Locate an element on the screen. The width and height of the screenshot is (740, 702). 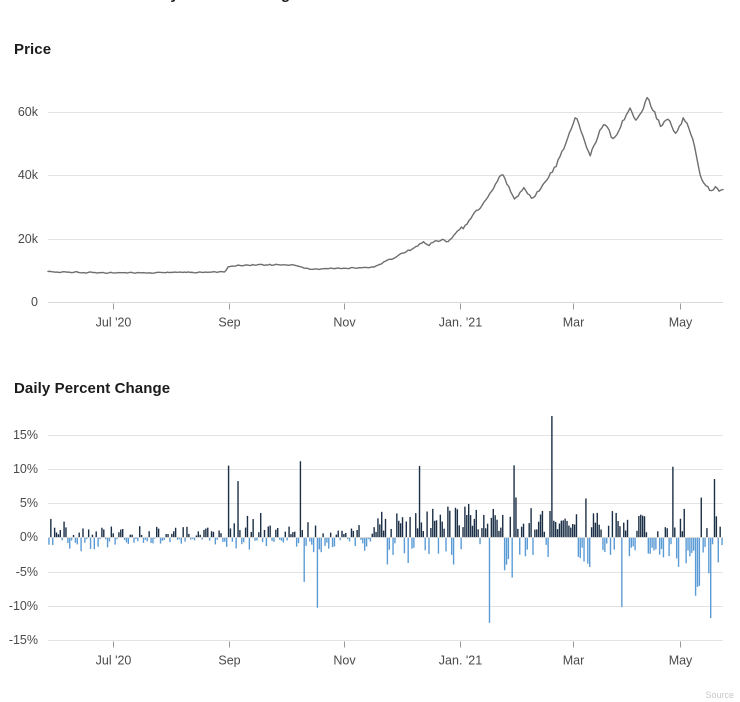
change-x-tick-label: Nov is located at coordinates (344, 661).